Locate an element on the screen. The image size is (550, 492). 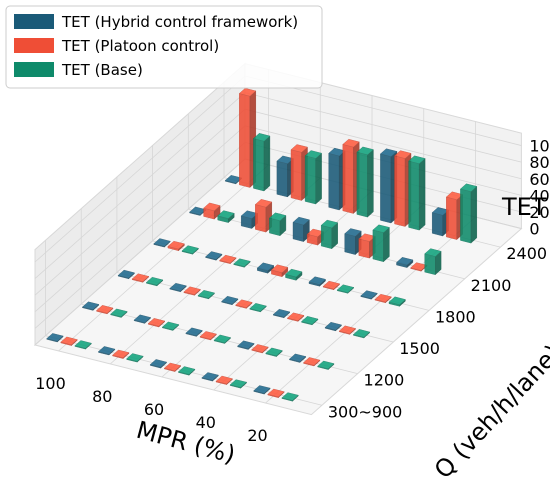
y-axis-label: Q (veh/h/lane) is located at coordinates (489, 411).